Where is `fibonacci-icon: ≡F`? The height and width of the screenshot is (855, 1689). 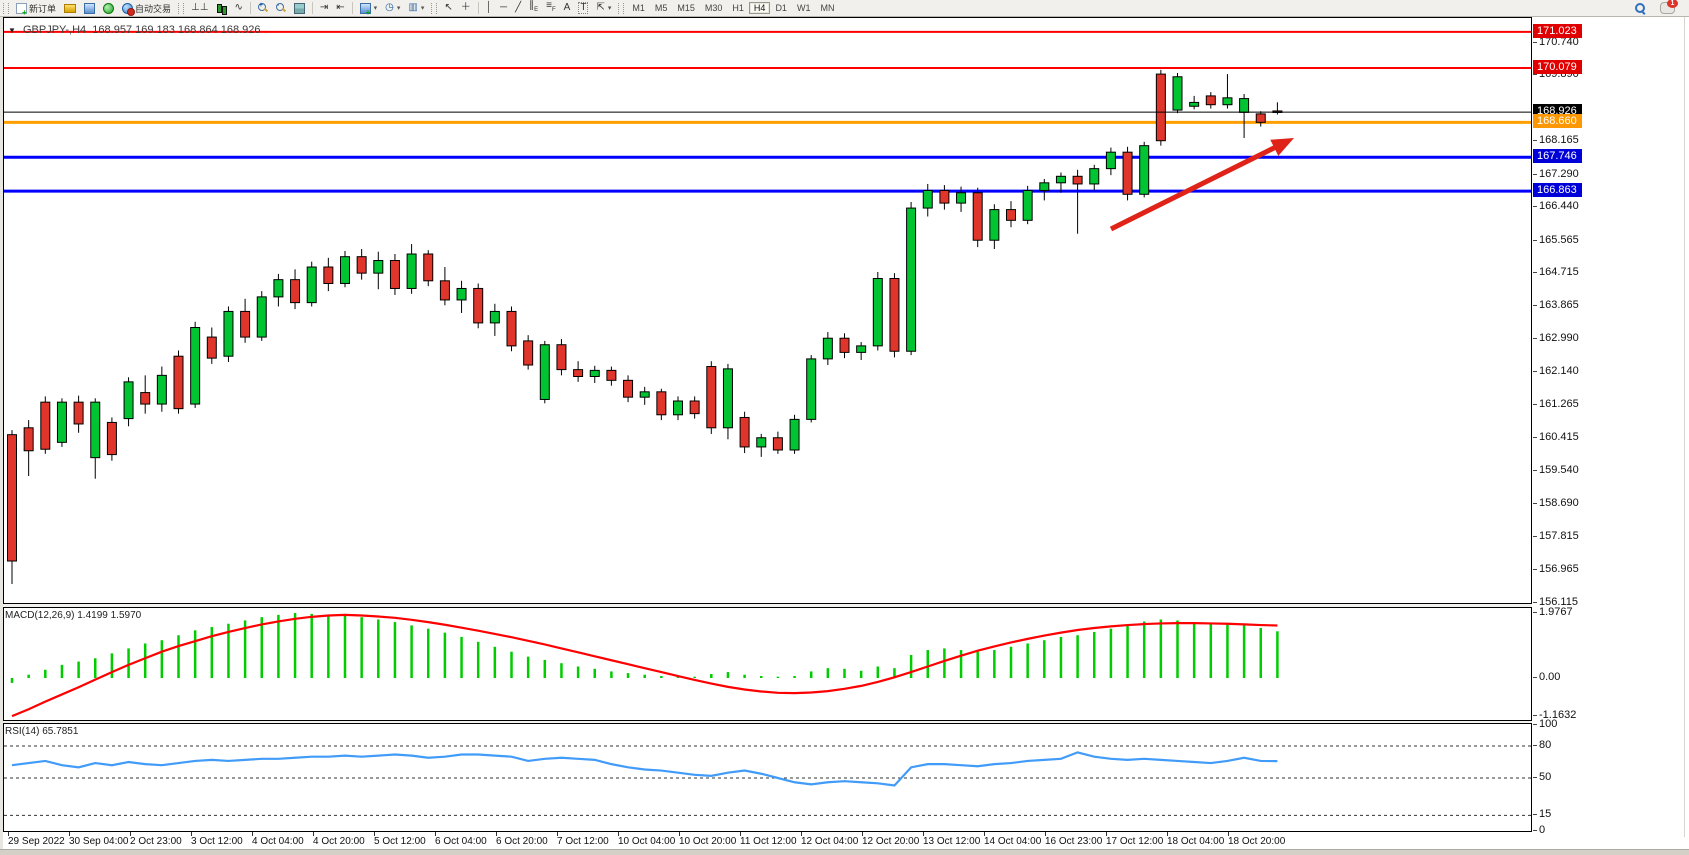
fibonacci-icon: ≡F is located at coordinates (551, 7).